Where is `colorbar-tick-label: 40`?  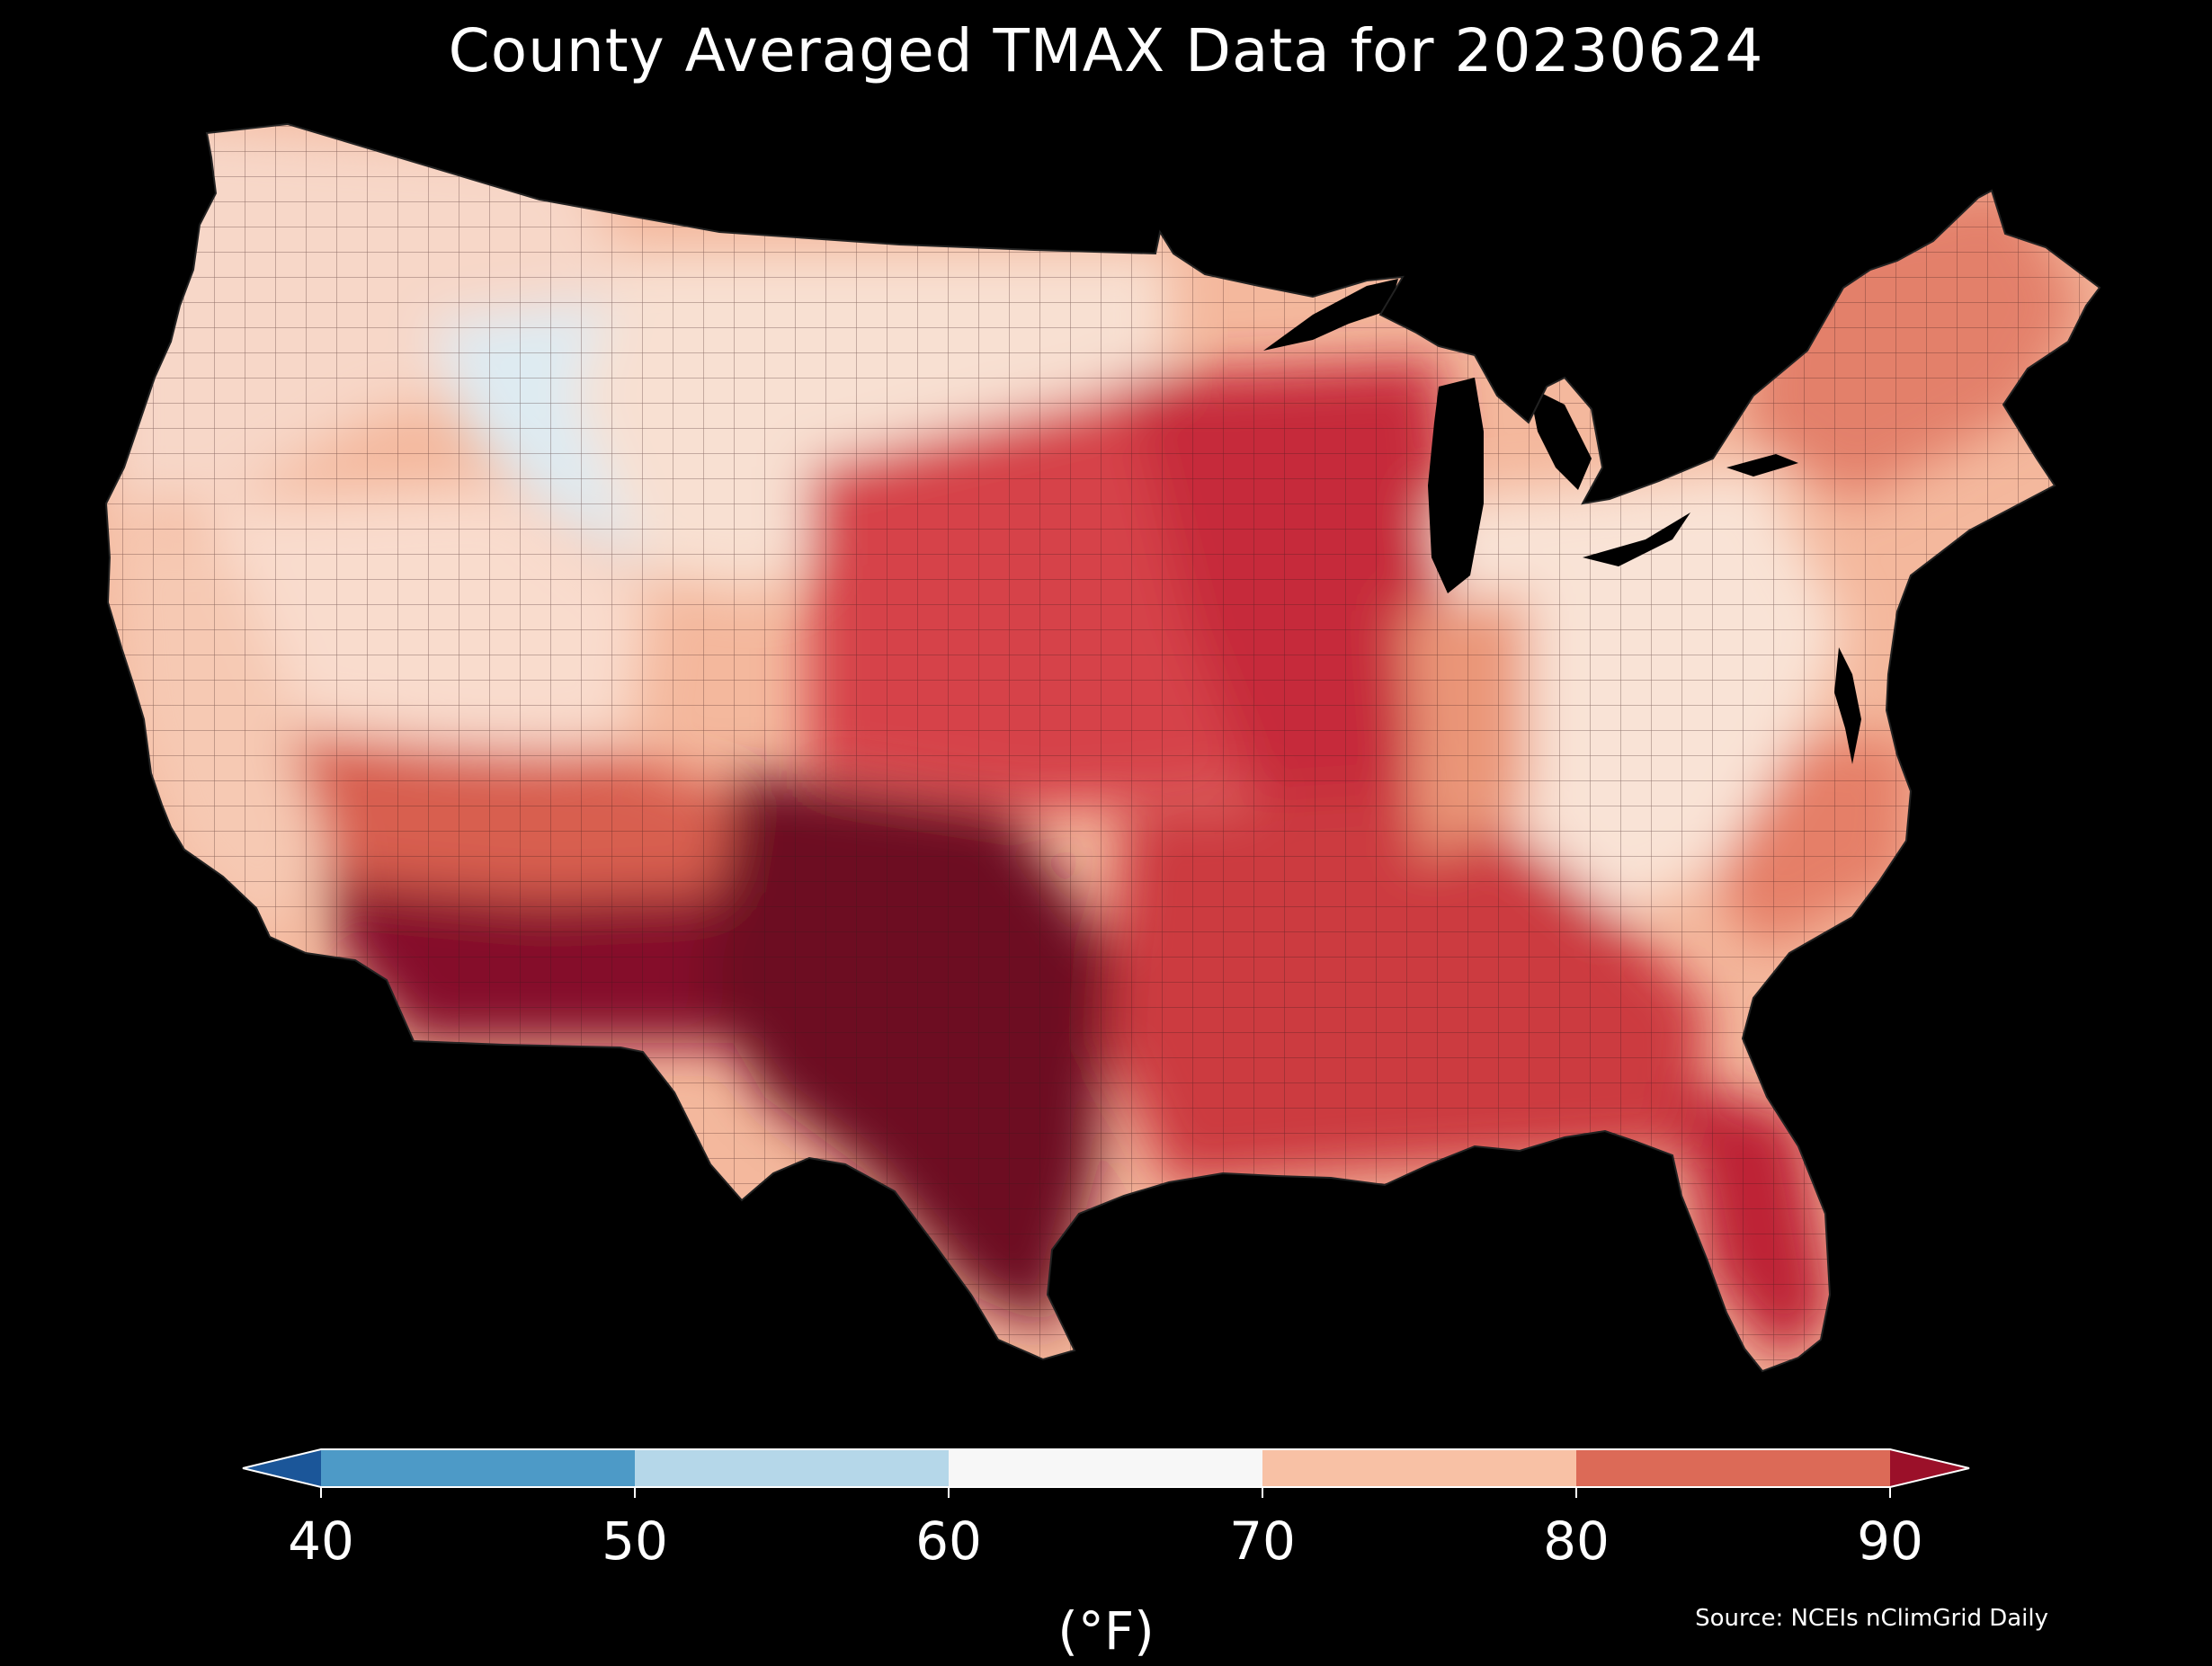 colorbar-tick-label: 40 is located at coordinates (321, 1541).